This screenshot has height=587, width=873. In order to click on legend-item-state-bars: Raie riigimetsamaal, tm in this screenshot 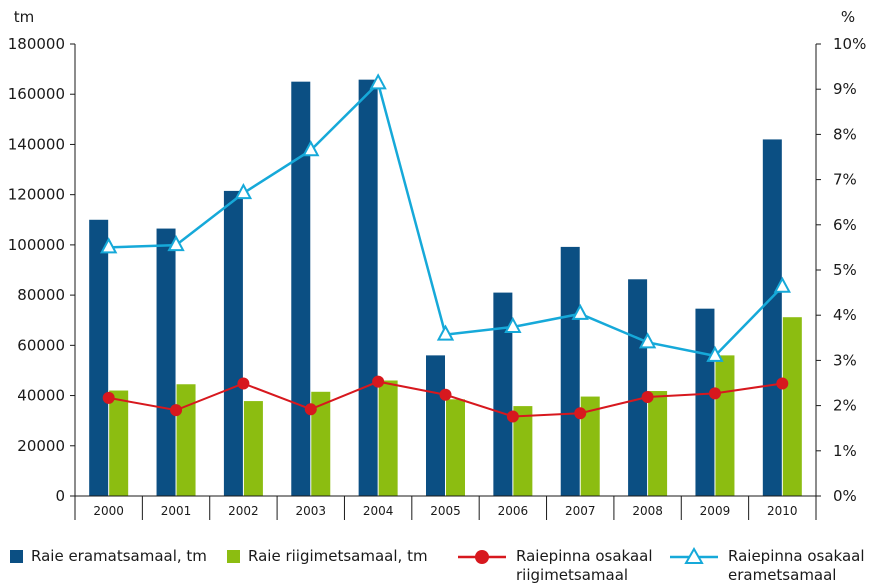, I will do `click(327, 556)`.